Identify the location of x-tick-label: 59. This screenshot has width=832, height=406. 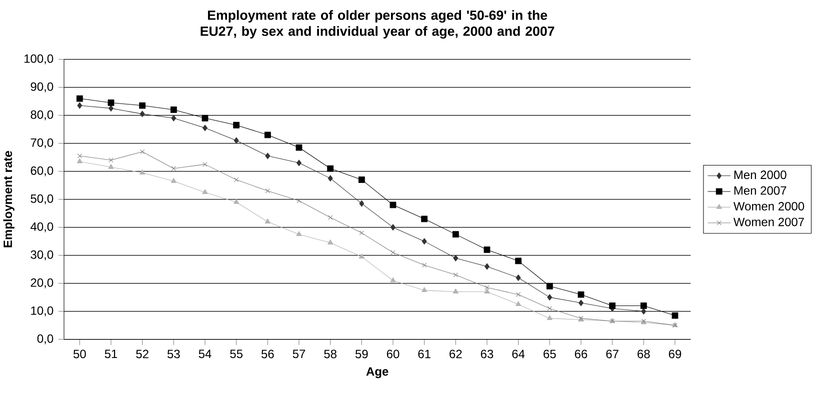
(361, 354).